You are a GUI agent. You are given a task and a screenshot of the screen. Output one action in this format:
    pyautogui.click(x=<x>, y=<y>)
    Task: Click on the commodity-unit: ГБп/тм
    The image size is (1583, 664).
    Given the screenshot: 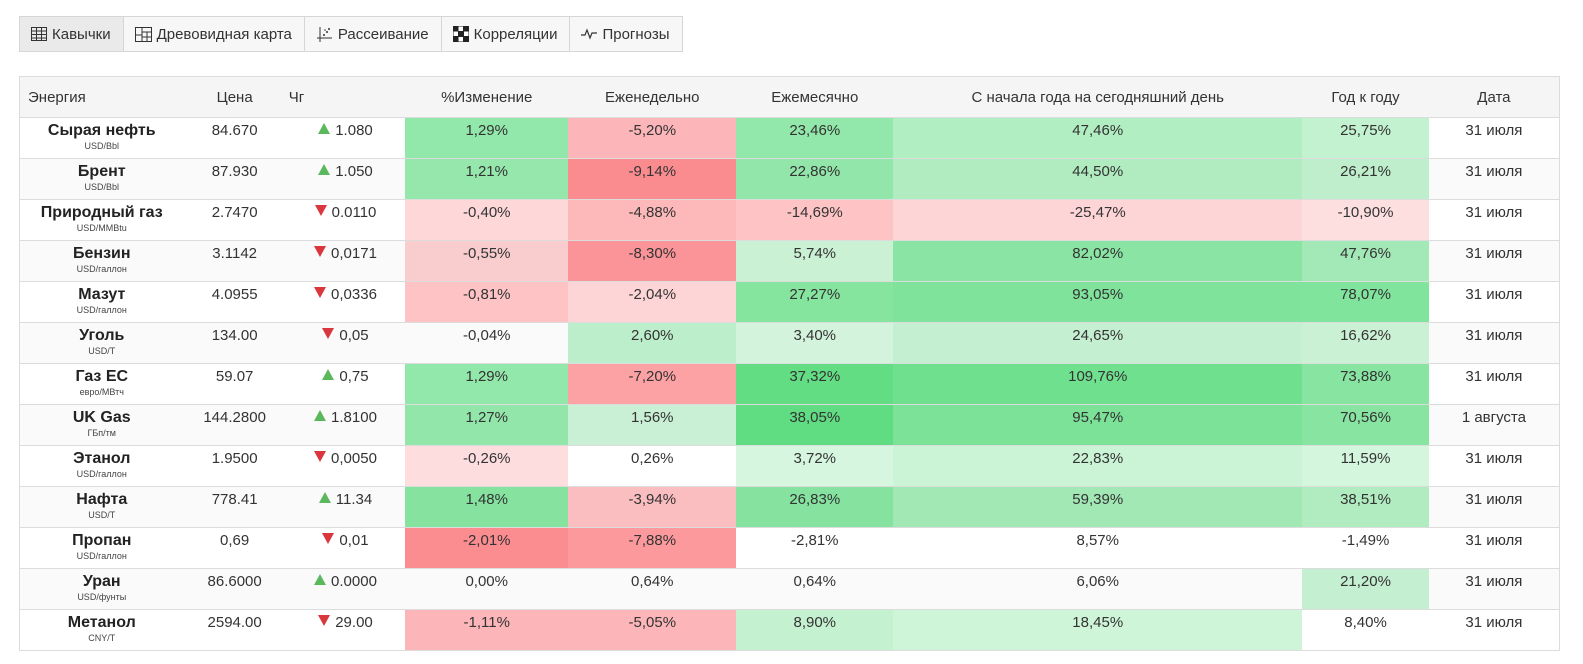 What is the action you would take?
    pyautogui.click(x=101, y=433)
    